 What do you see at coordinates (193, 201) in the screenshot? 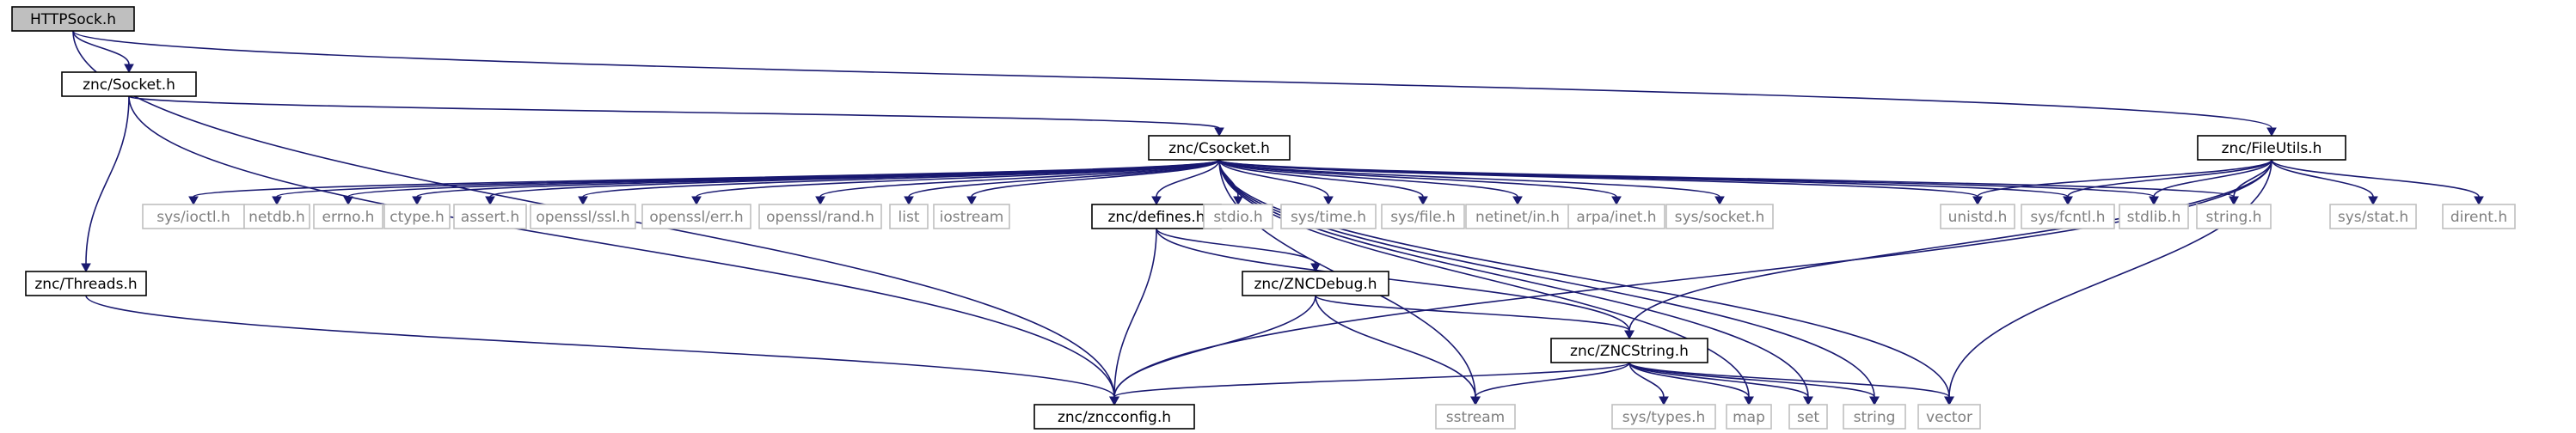
I see `arrowhead-csocket-to-sys_ioctl` at bounding box center [193, 201].